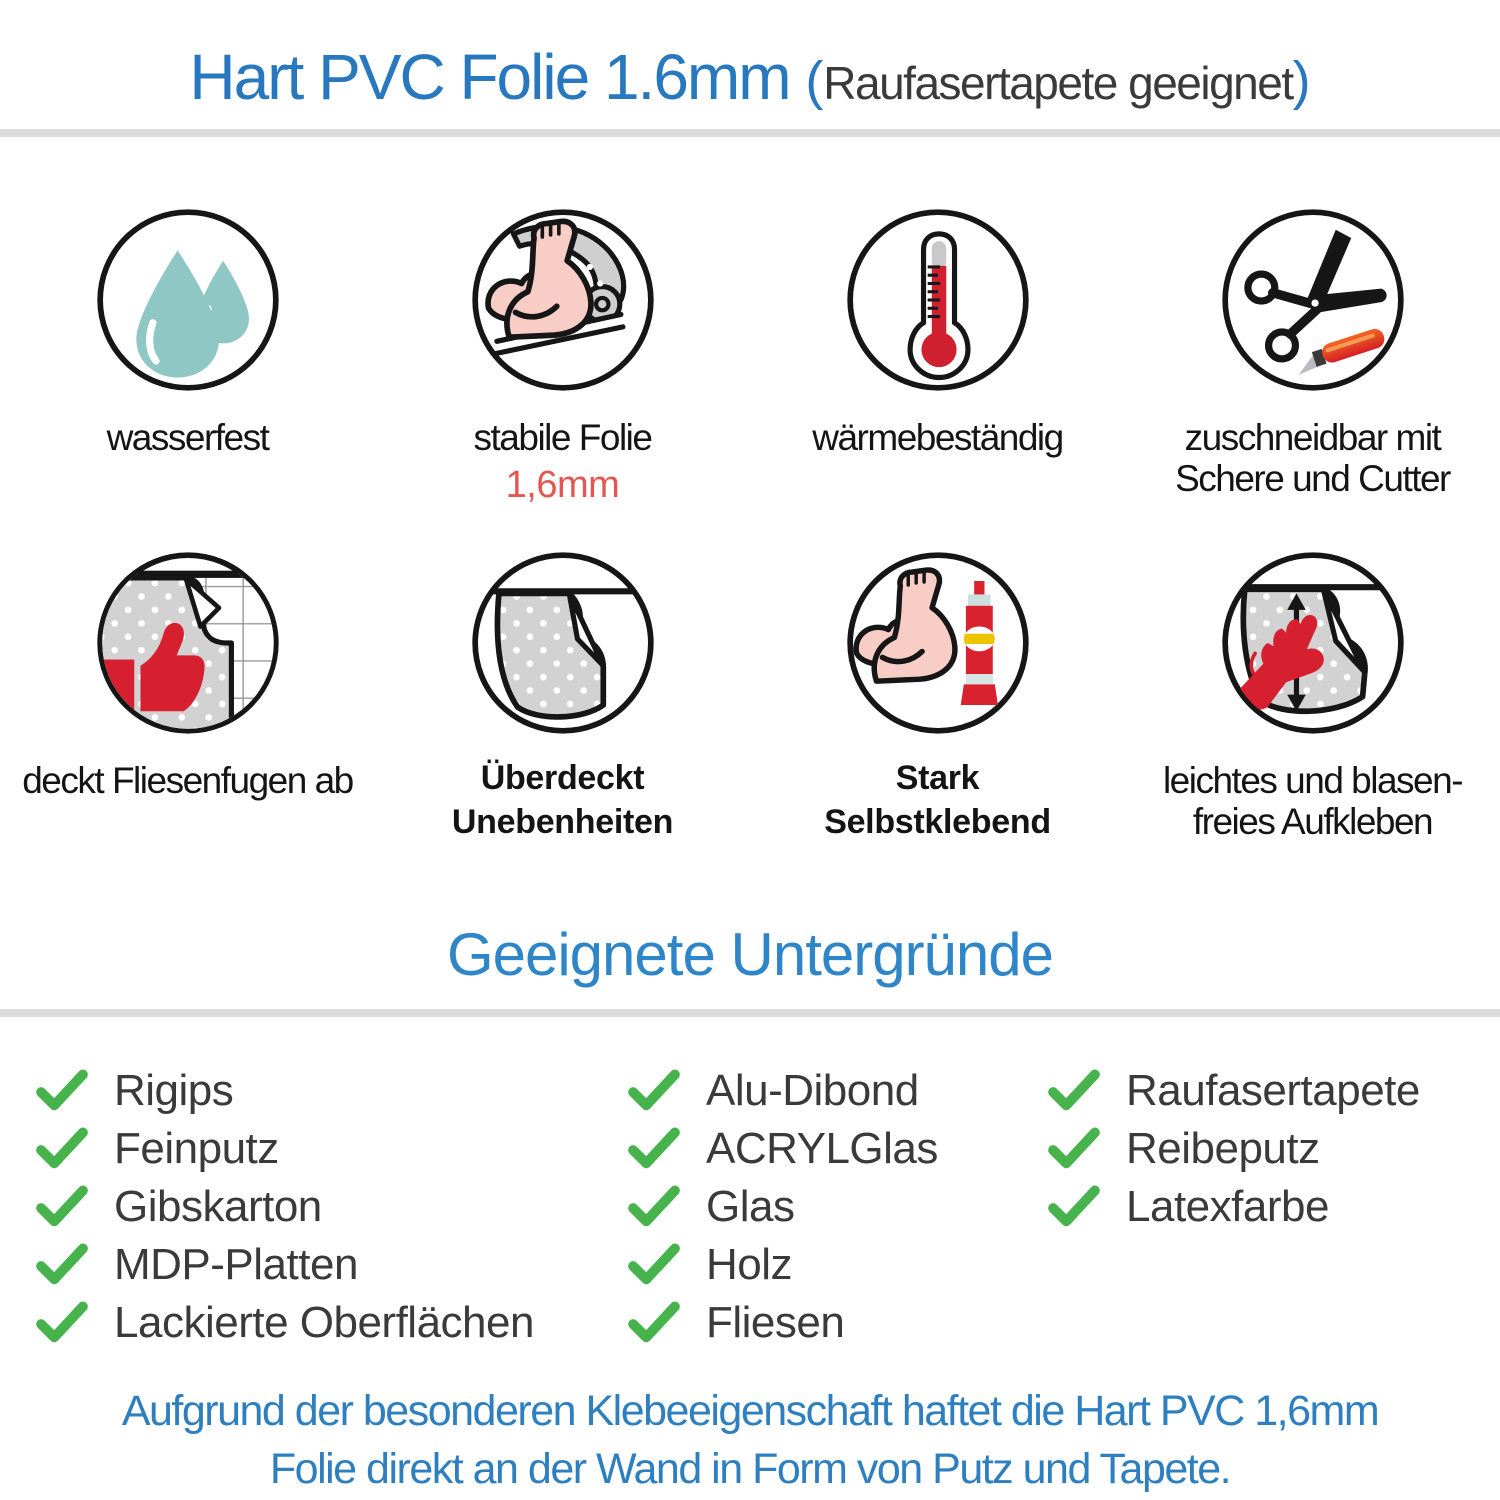  I want to click on list-item: Glas, so click(836, 1207).